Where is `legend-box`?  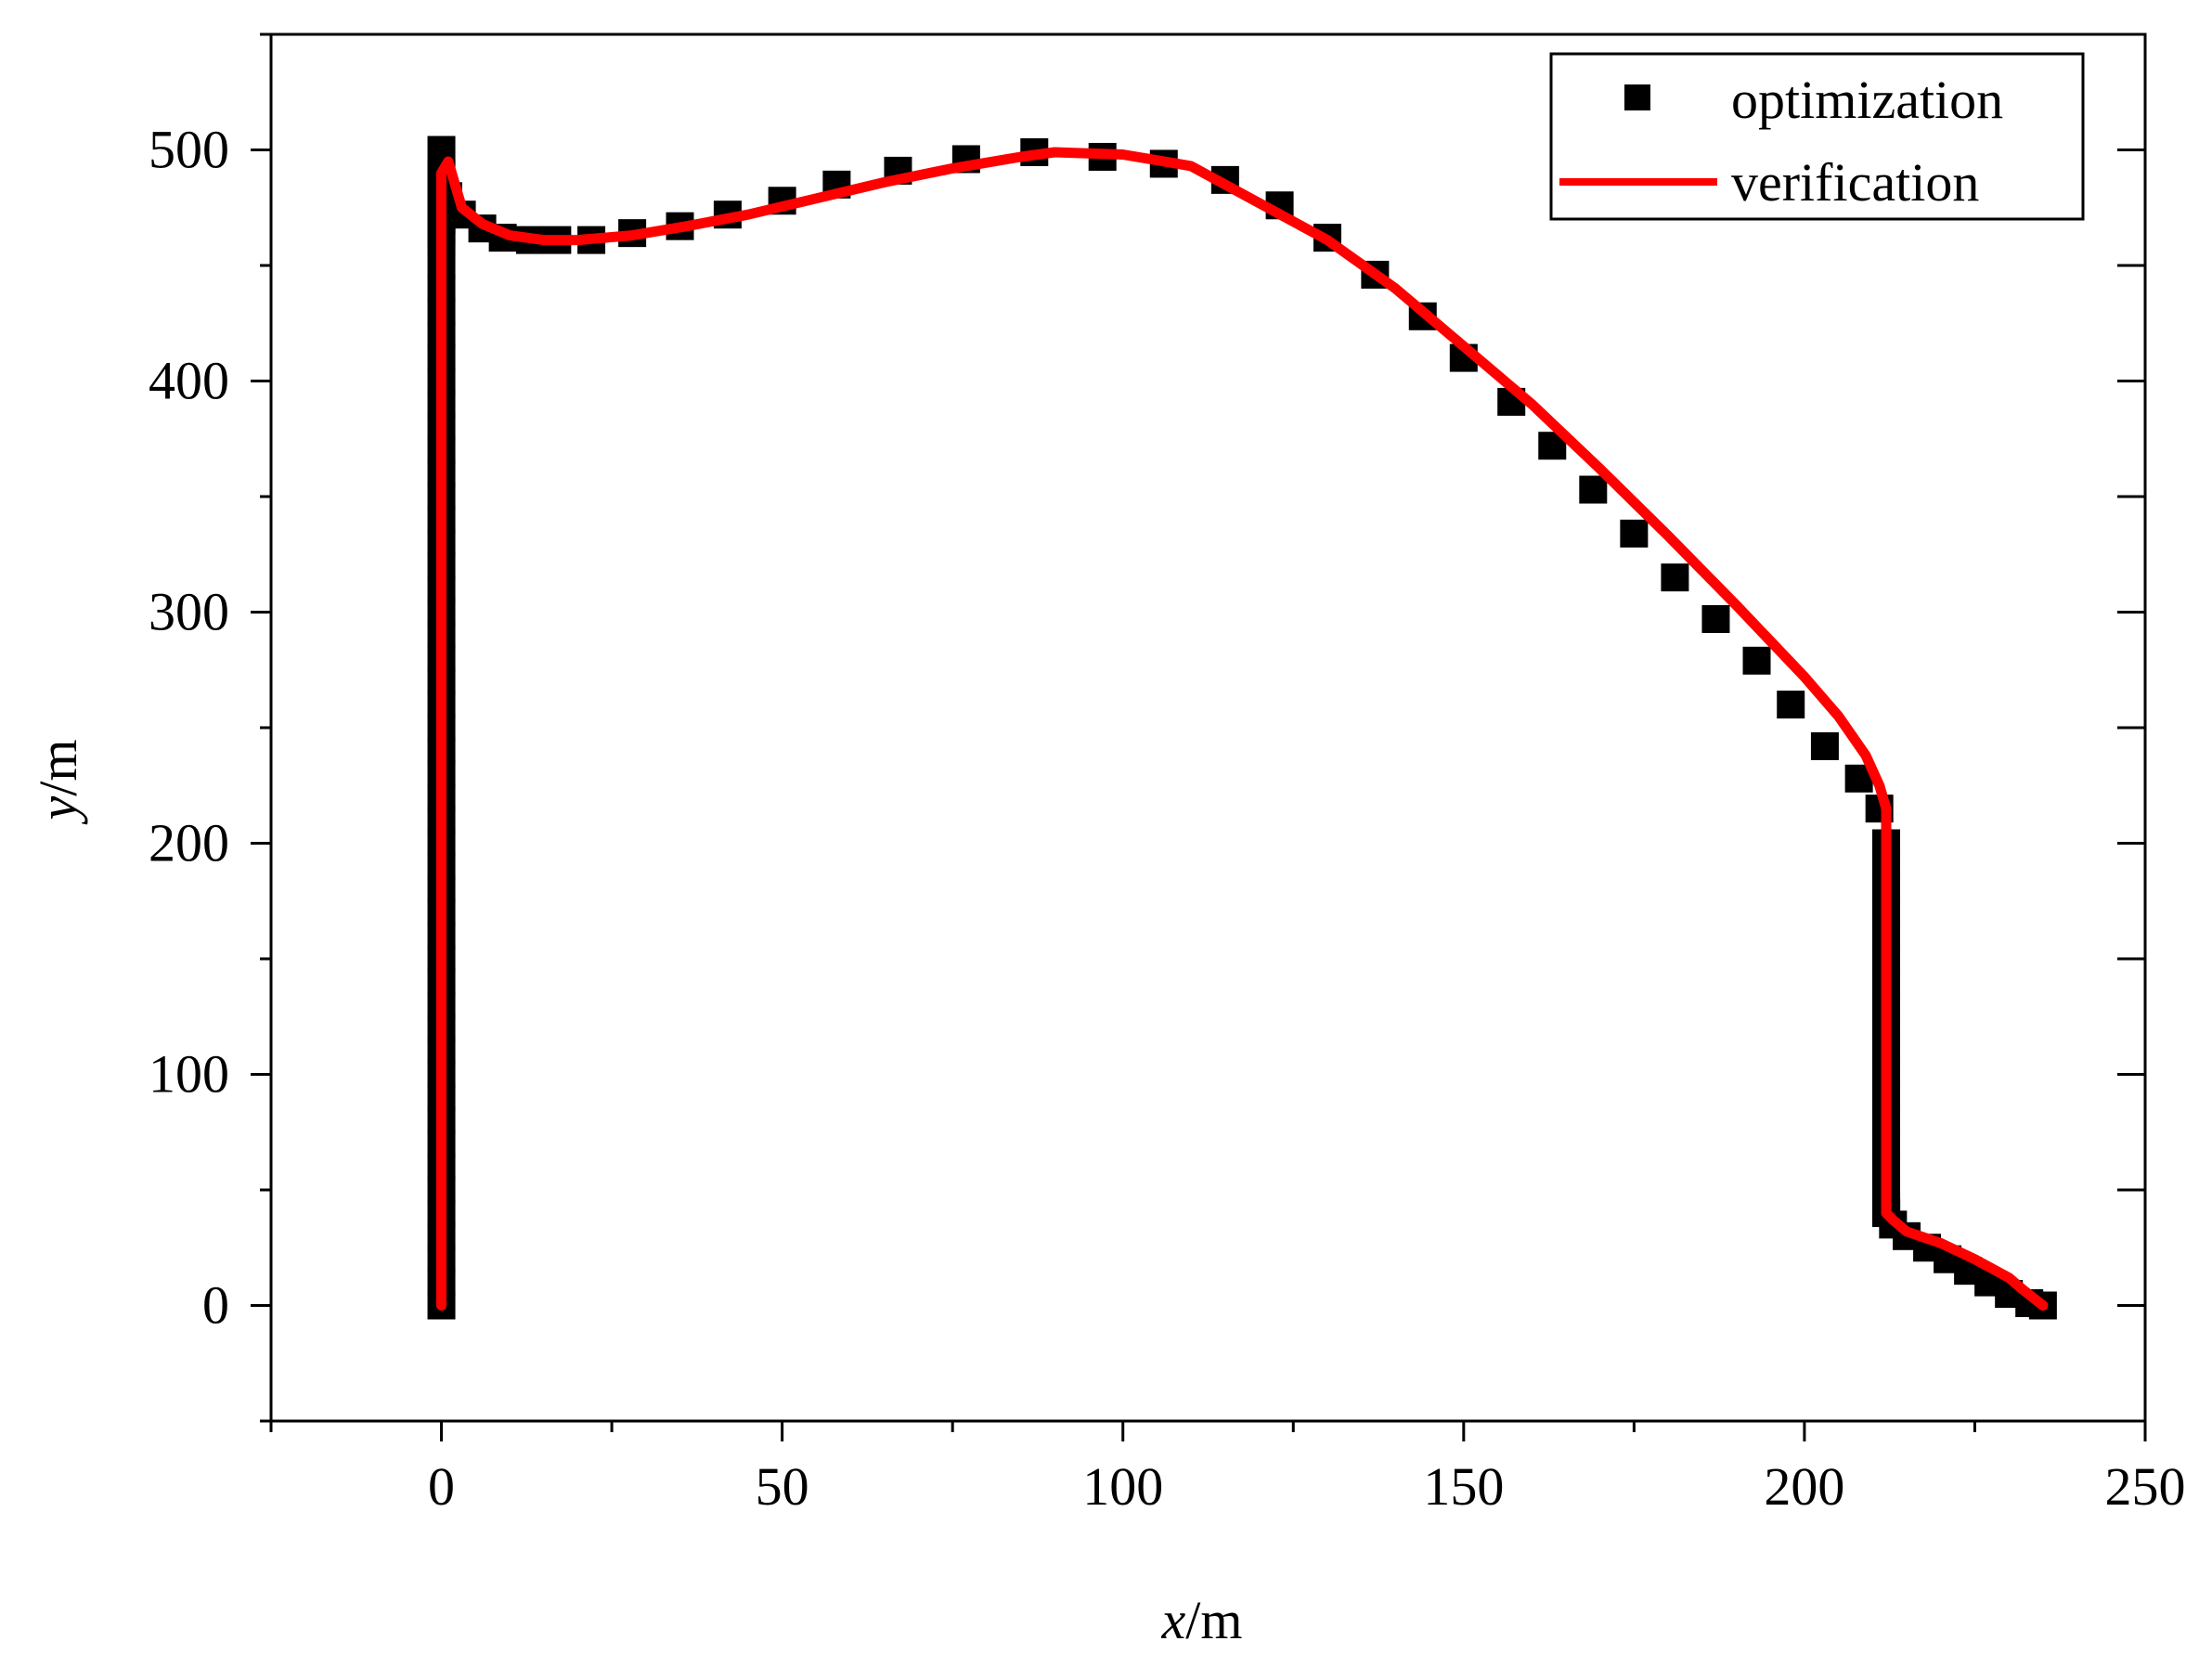
legend-box is located at coordinates (1817, 136).